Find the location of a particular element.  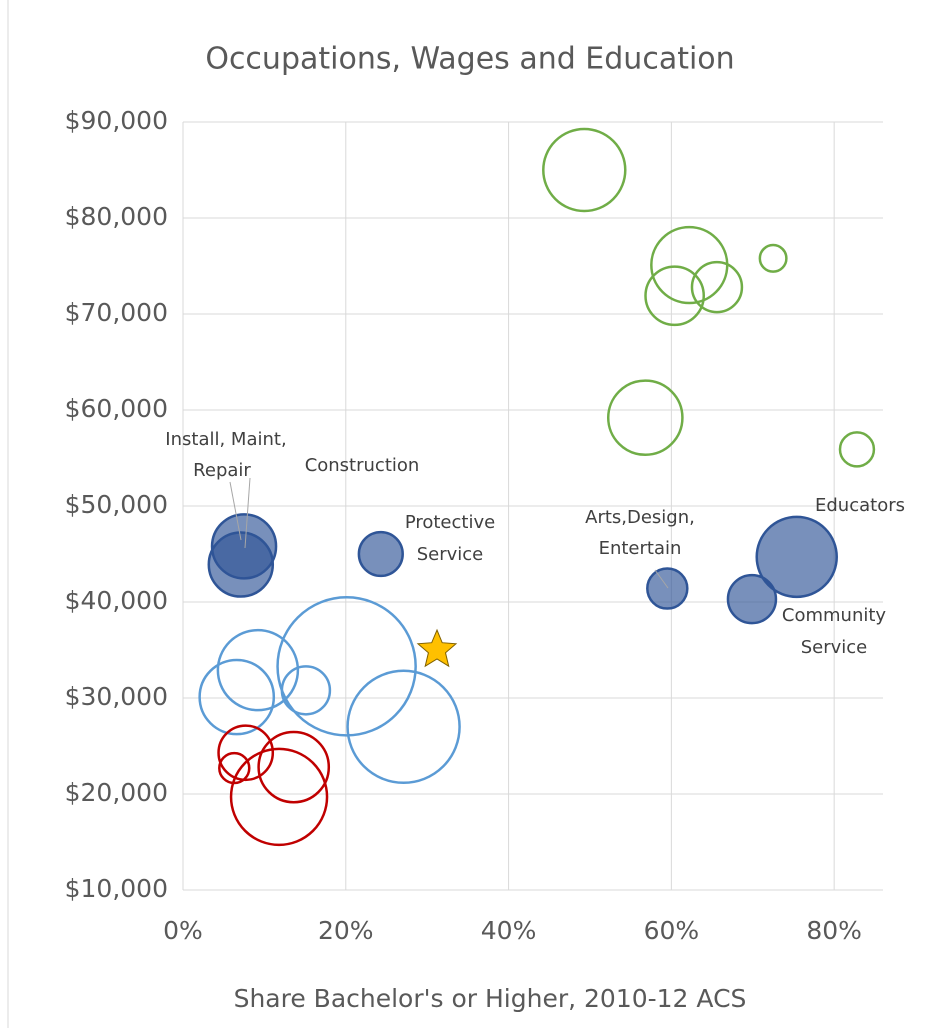

annotation: Repair is located at coordinates (222, 470).